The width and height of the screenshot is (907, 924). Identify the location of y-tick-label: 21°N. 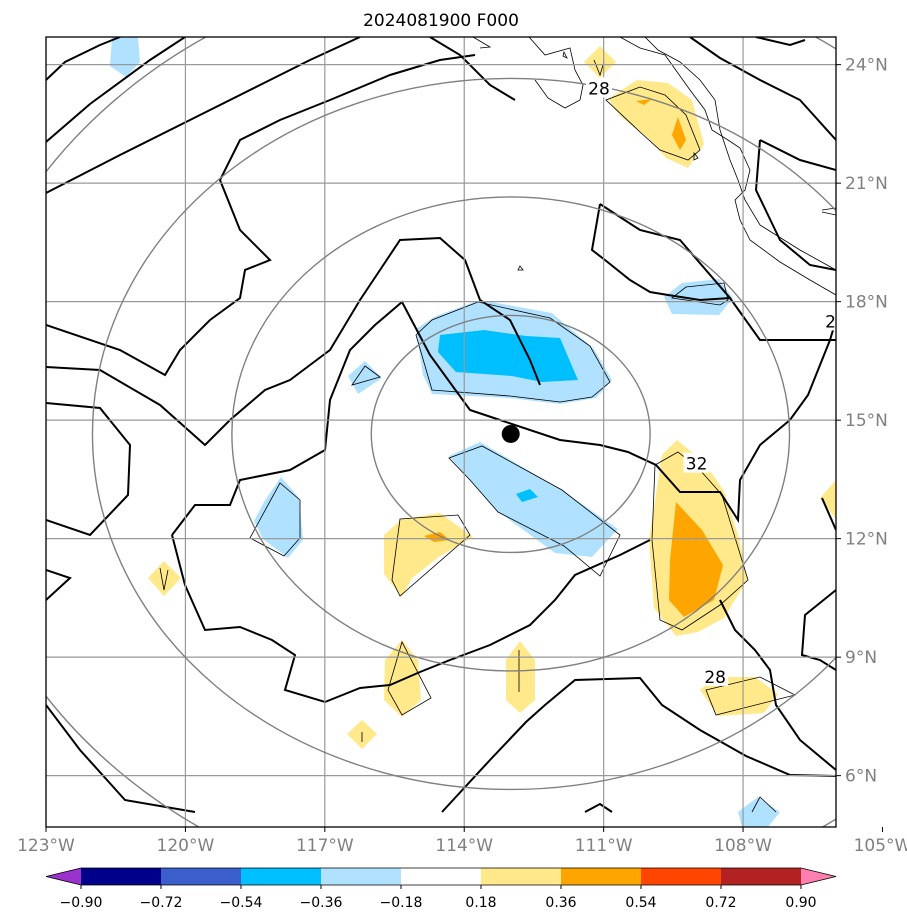
(866, 184).